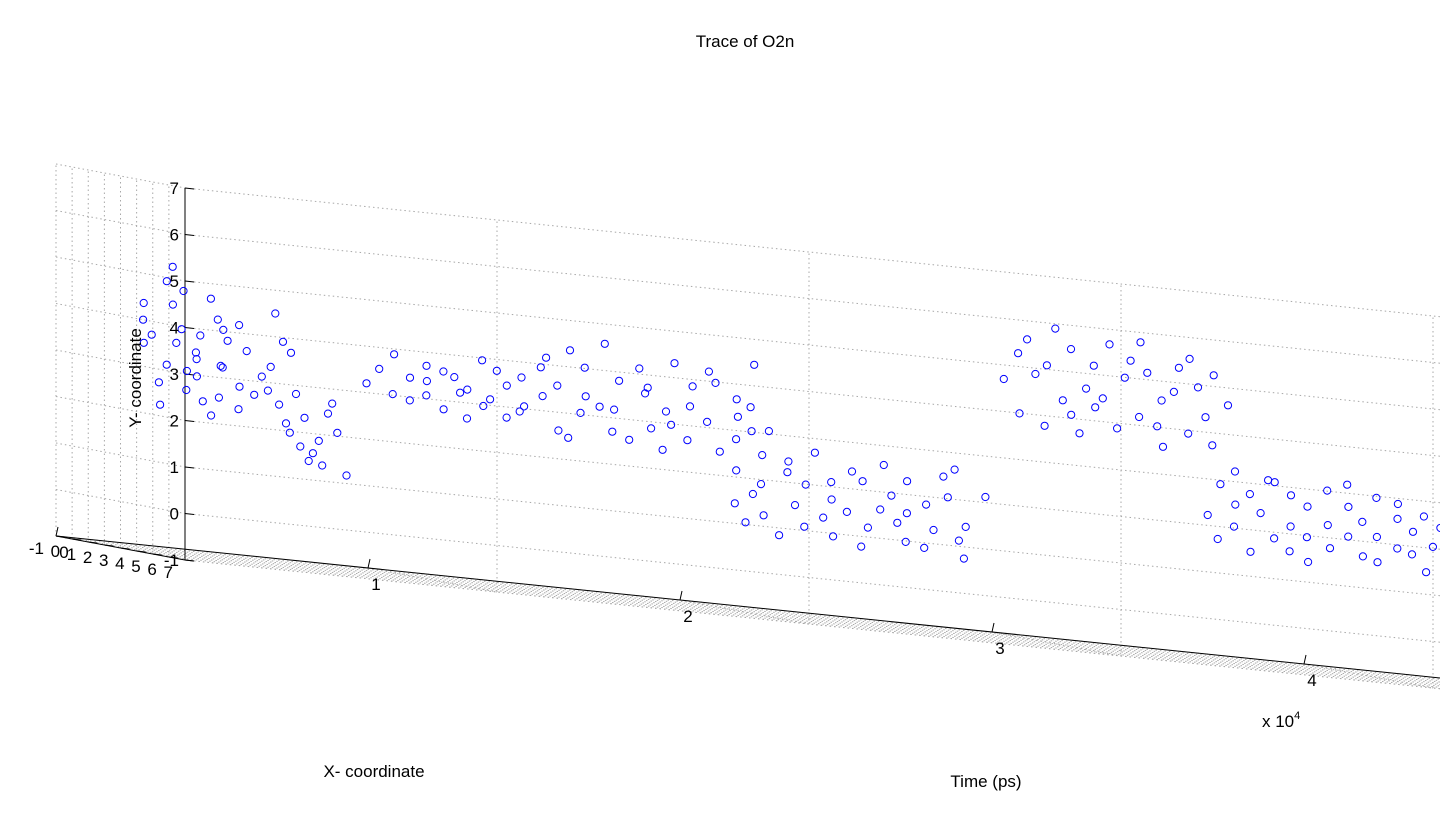 The width and height of the screenshot is (1440, 824). I want to click on z-axis-label: Y- coordinate, so click(135, 378).